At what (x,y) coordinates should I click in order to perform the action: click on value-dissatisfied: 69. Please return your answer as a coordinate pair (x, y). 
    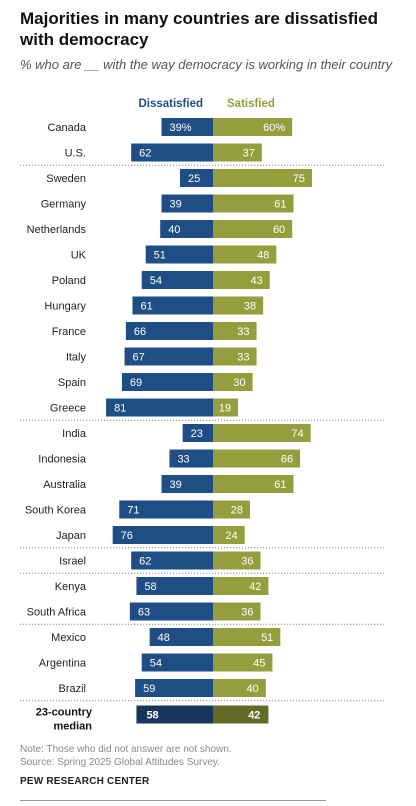
    Looking at the image, I should click on (136, 383).